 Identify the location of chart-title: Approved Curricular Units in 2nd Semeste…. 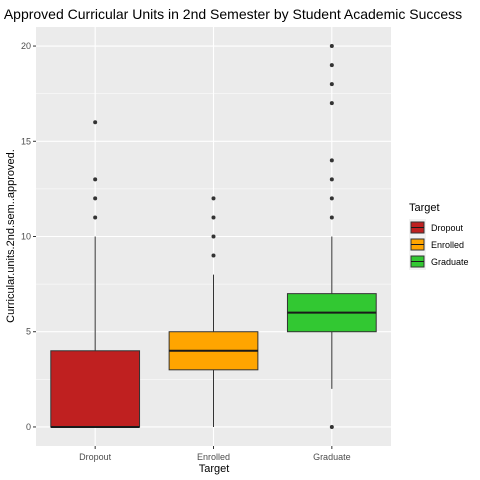
(233, 14).